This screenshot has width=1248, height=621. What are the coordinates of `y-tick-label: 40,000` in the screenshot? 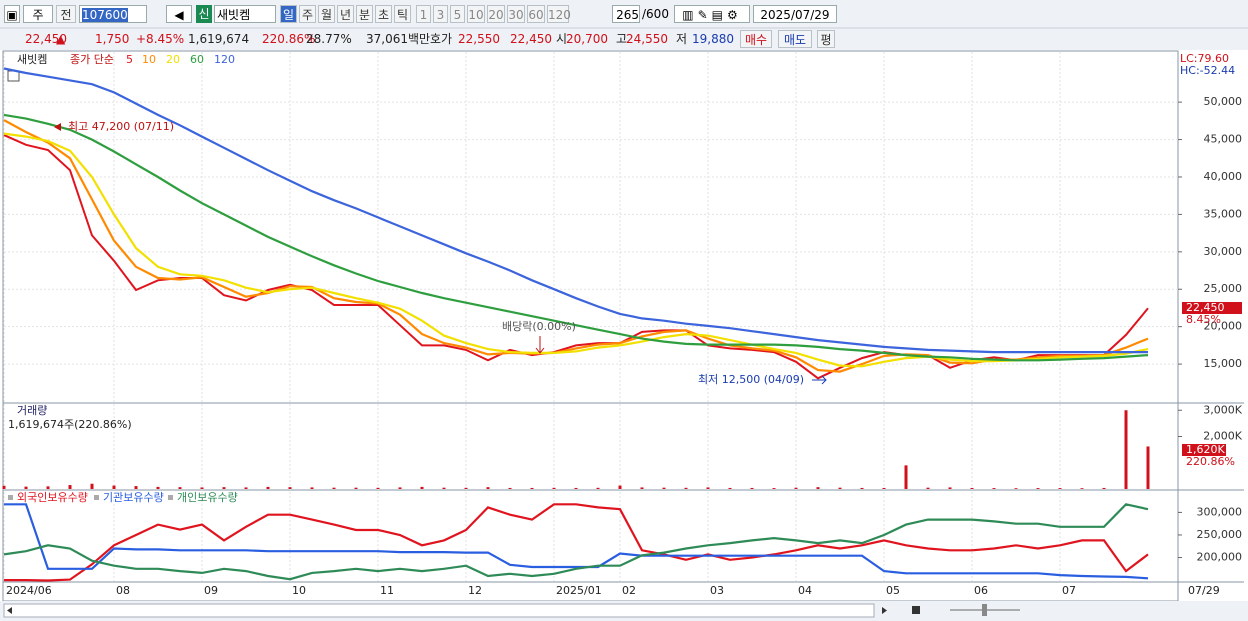 It's located at (1223, 176).